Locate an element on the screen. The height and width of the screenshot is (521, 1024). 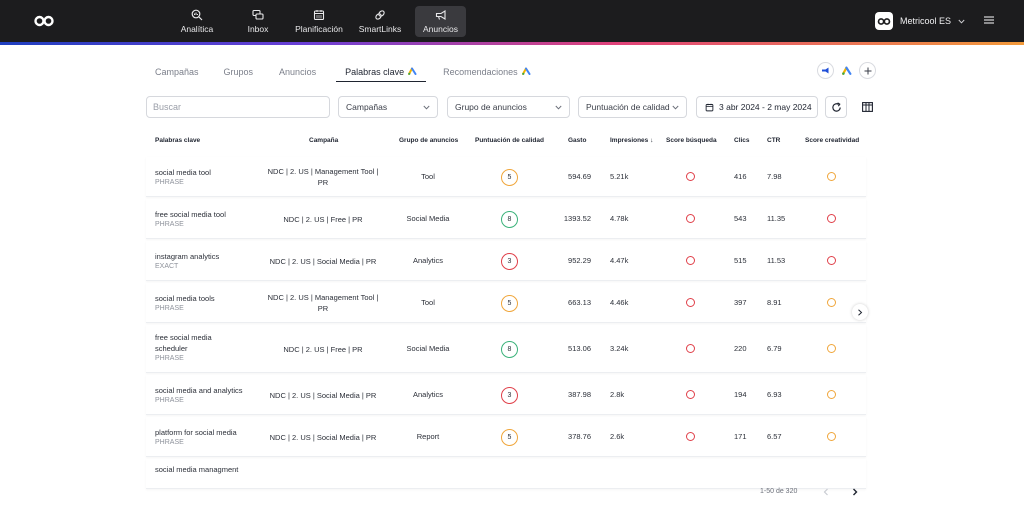
cost-cell: 513.06 is located at coordinates (579, 348).